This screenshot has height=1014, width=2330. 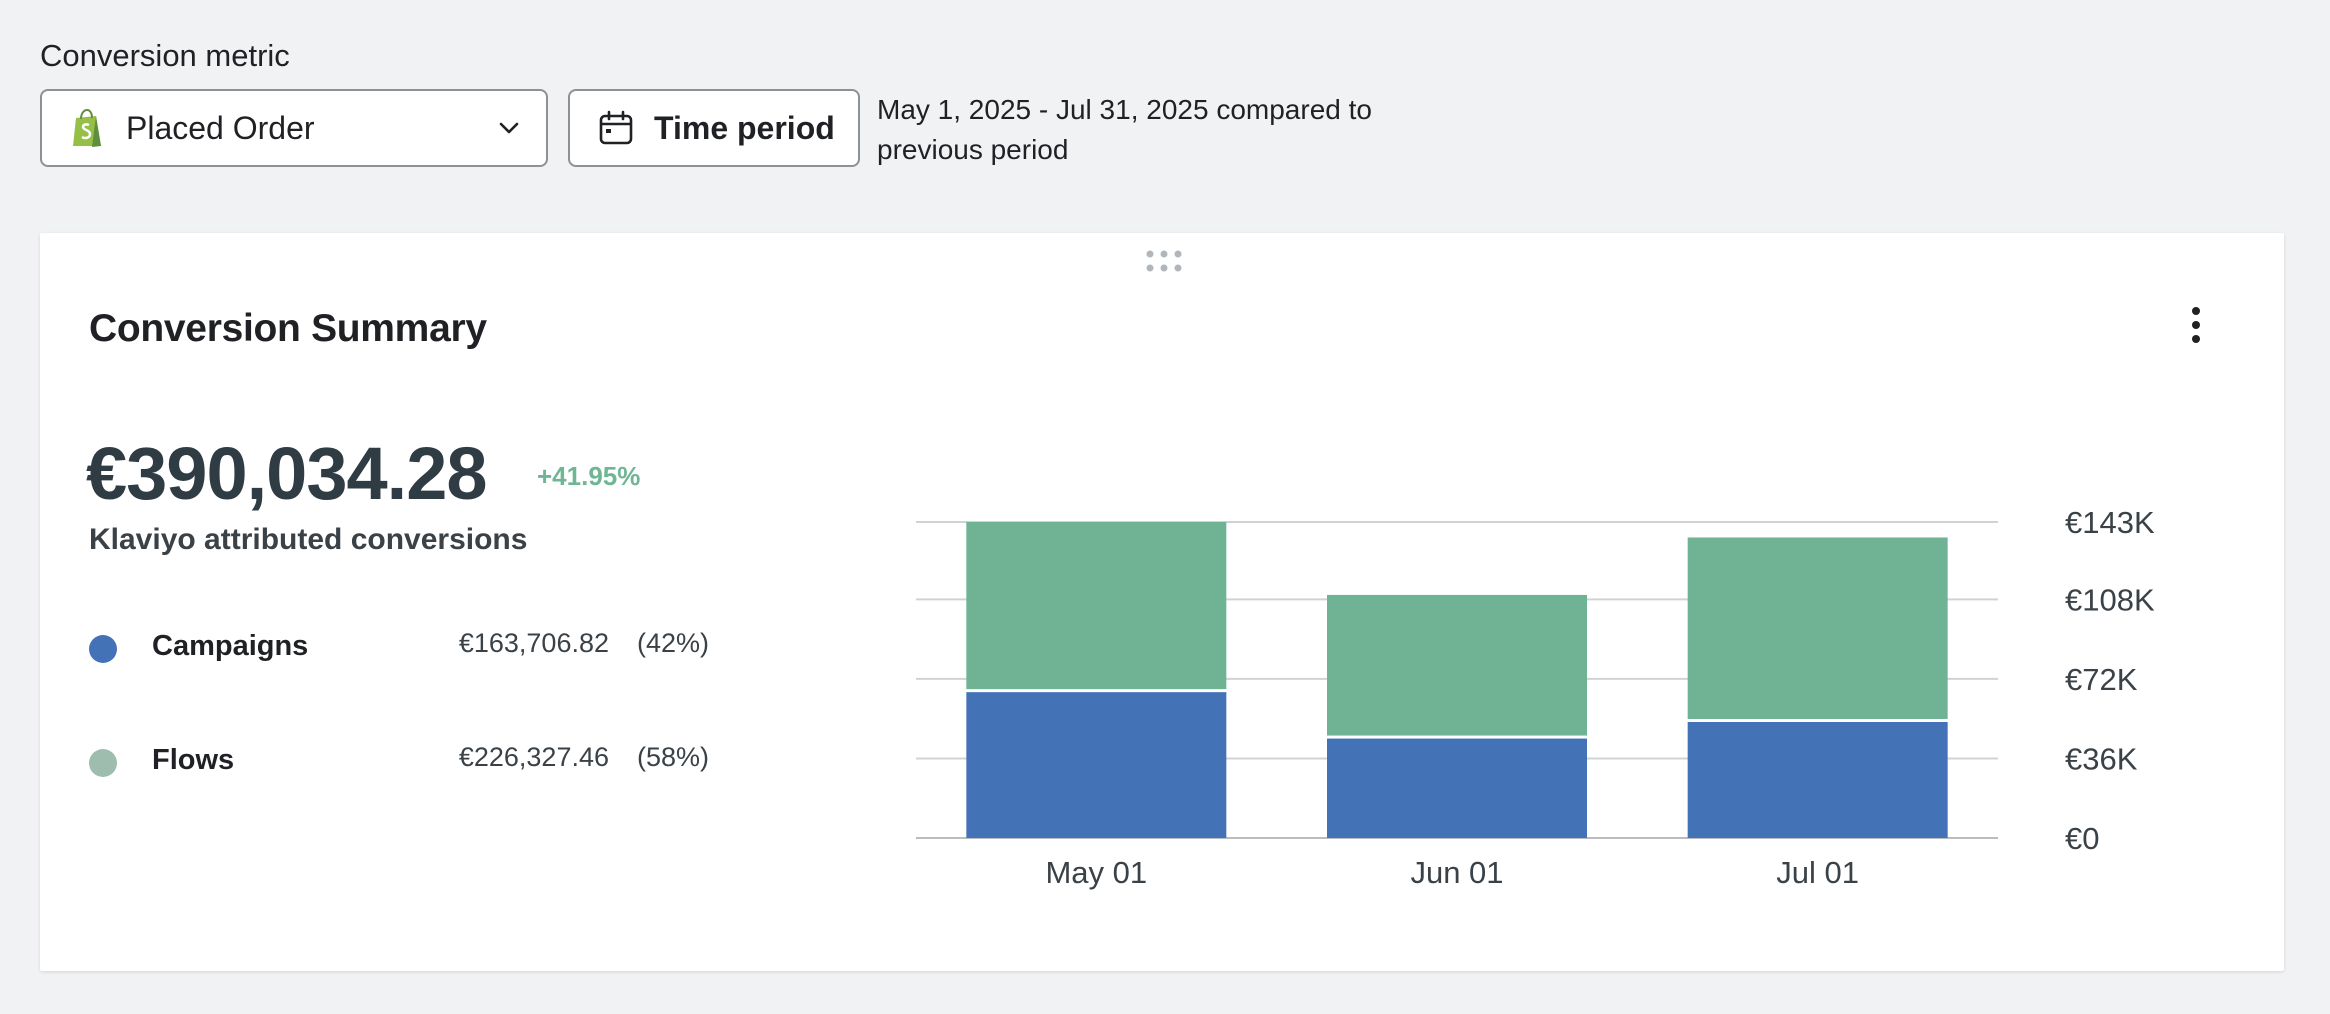 I want to click on x-tick-label: Jun 01, so click(x=1456, y=872).